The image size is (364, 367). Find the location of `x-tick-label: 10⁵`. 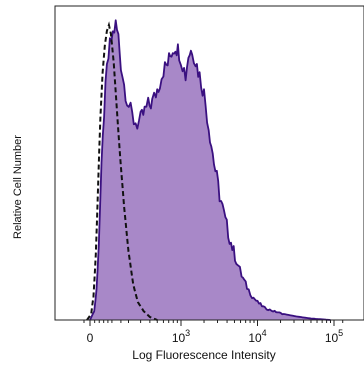

x-tick-label: 10⁵ is located at coordinates (334, 336).